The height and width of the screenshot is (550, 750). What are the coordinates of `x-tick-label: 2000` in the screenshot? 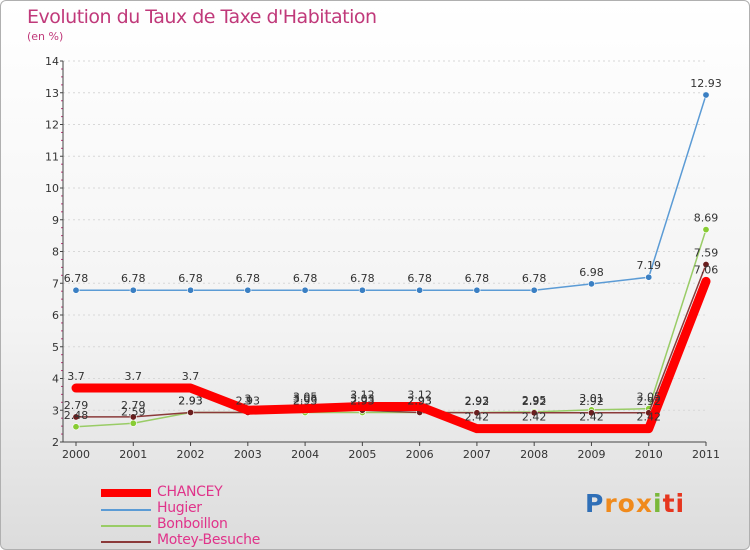 It's located at (76, 454).